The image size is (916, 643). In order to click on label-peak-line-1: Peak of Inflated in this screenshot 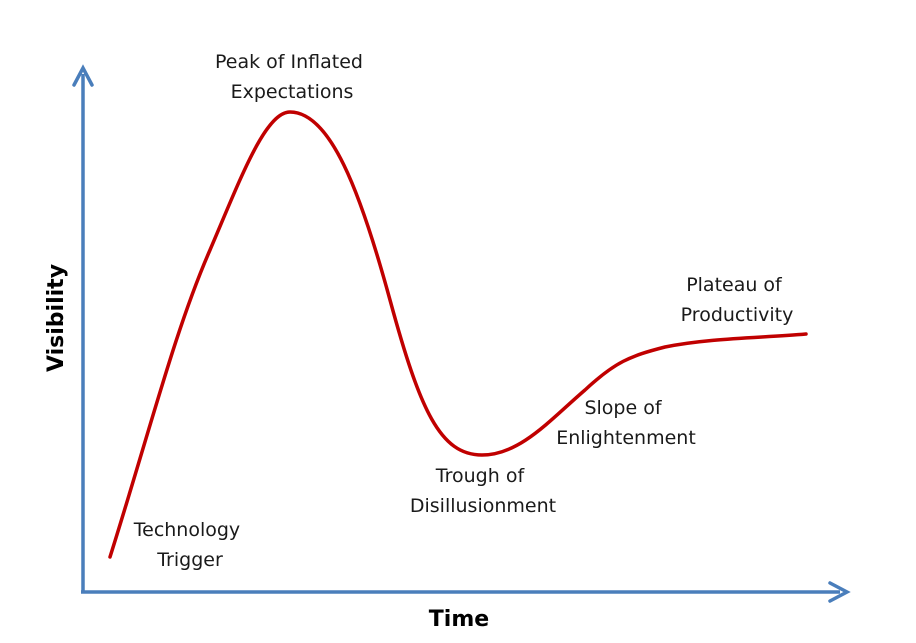, I will do `click(289, 62)`.